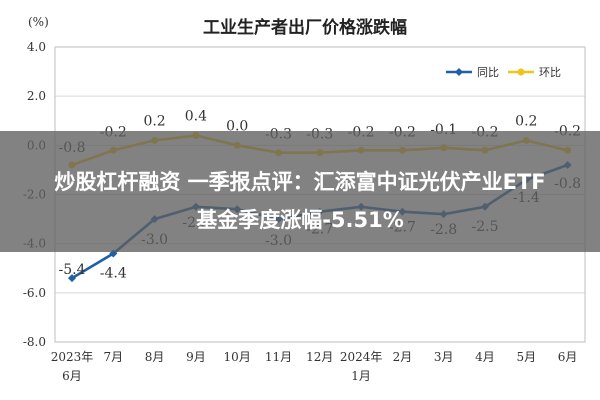  Describe the element at coordinates (36, 96) in the screenshot. I see `y-tick-label: 2.0` at that location.